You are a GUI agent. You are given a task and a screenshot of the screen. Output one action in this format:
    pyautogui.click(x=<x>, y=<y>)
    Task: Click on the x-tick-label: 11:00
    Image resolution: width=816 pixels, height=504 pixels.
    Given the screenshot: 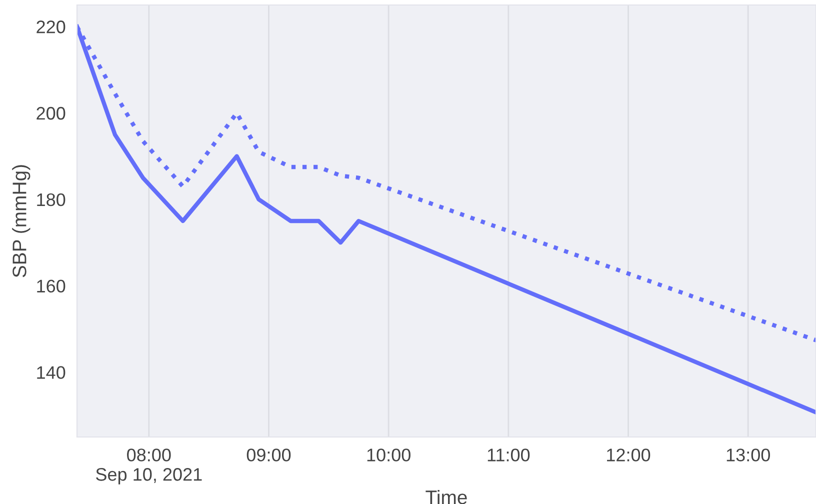 What is the action you would take?
    pyautogui.click(x=509, y=455)
    